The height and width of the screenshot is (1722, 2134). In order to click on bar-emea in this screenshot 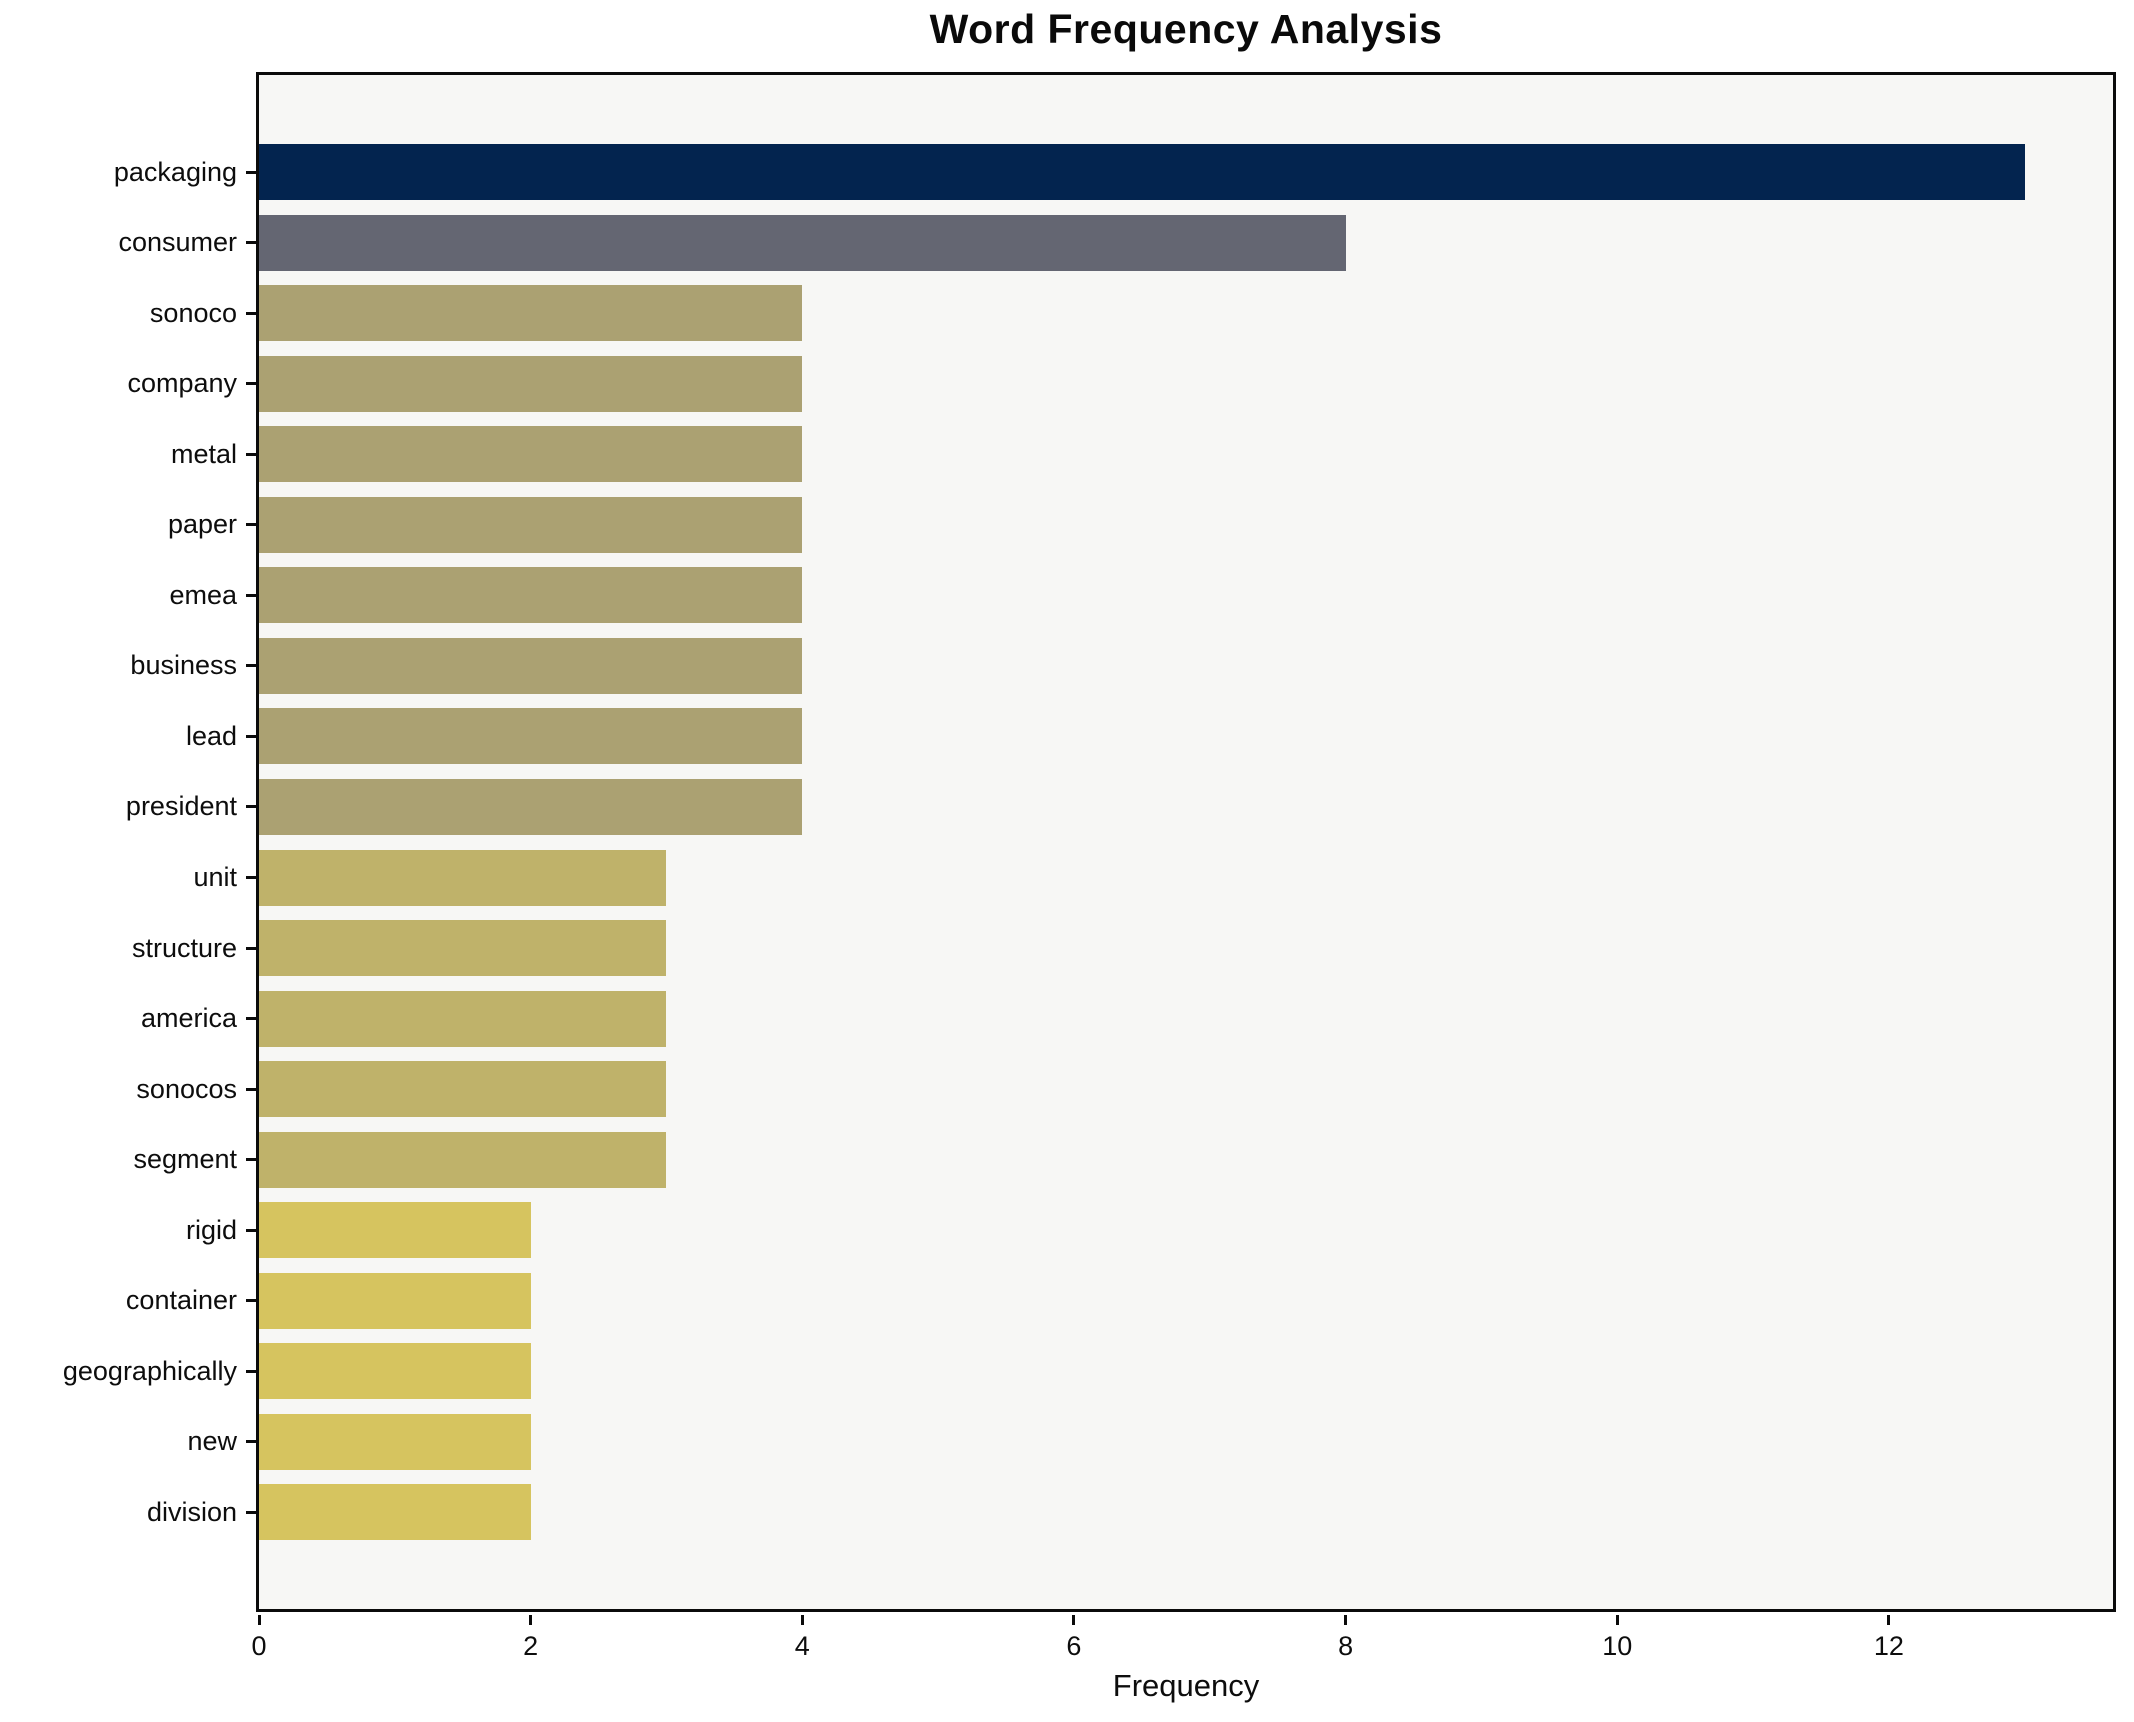, I will do `click(531, 595)`.